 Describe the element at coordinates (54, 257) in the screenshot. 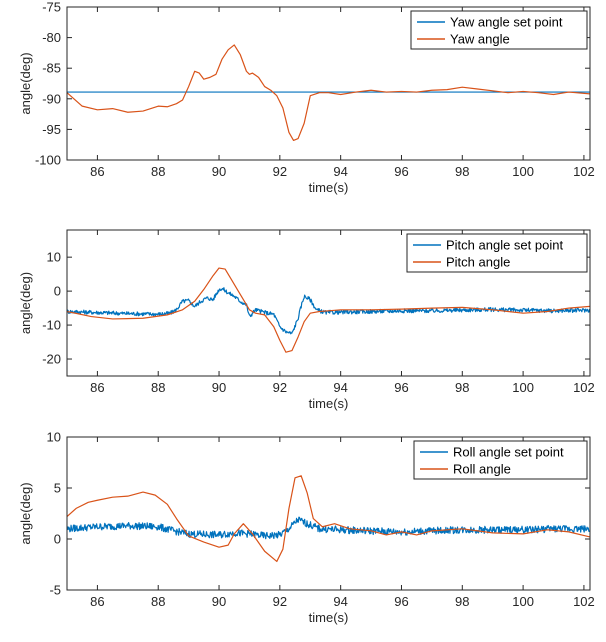

I see `pitch-y-tick-label: 10` at that location.